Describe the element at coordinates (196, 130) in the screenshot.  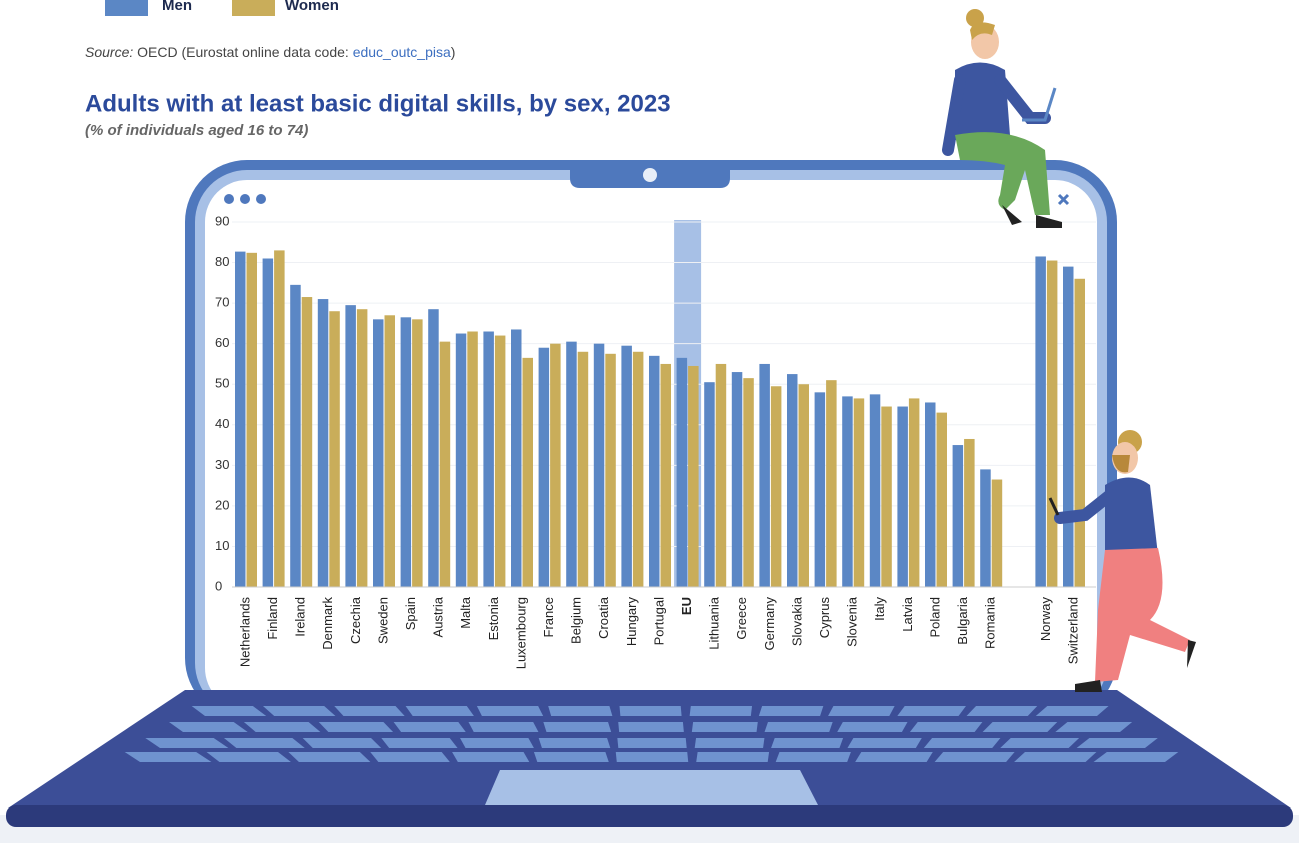
I see `chart-subtitle: (% of individuals aged 16 to 74)` at that location.